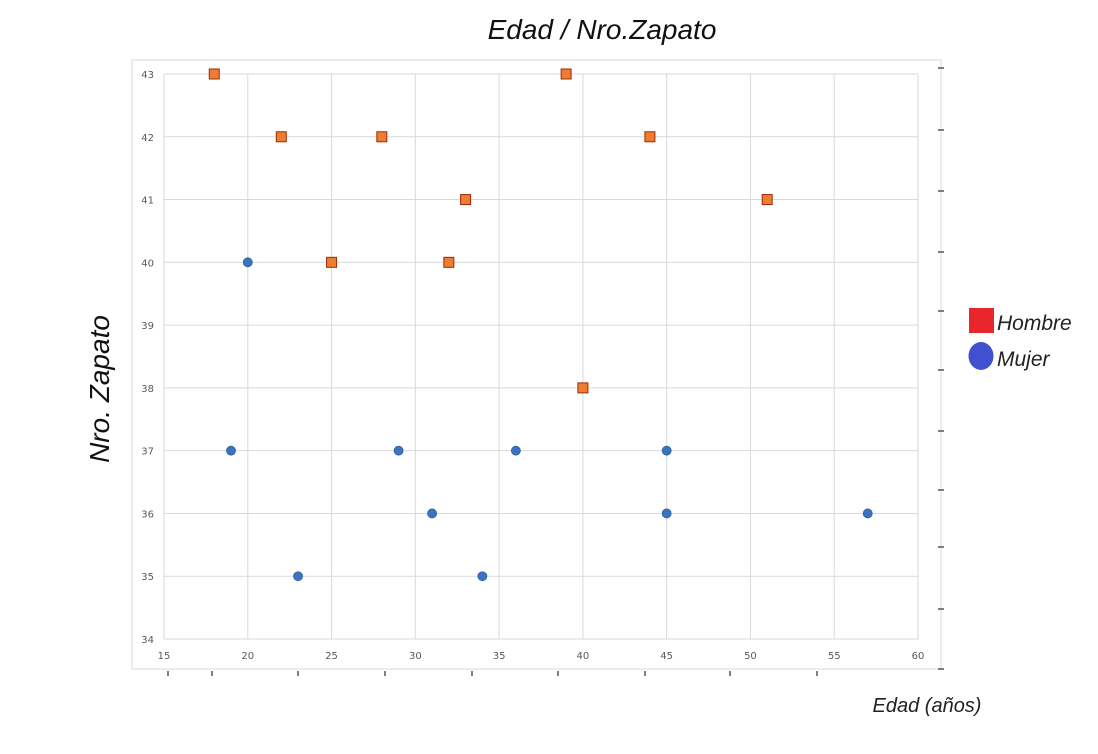 This screenshot has width=1098, height=754. Describe the element at coordinates (331, 656) in the screenshot. I see `x-tick-label: 25` at that location.